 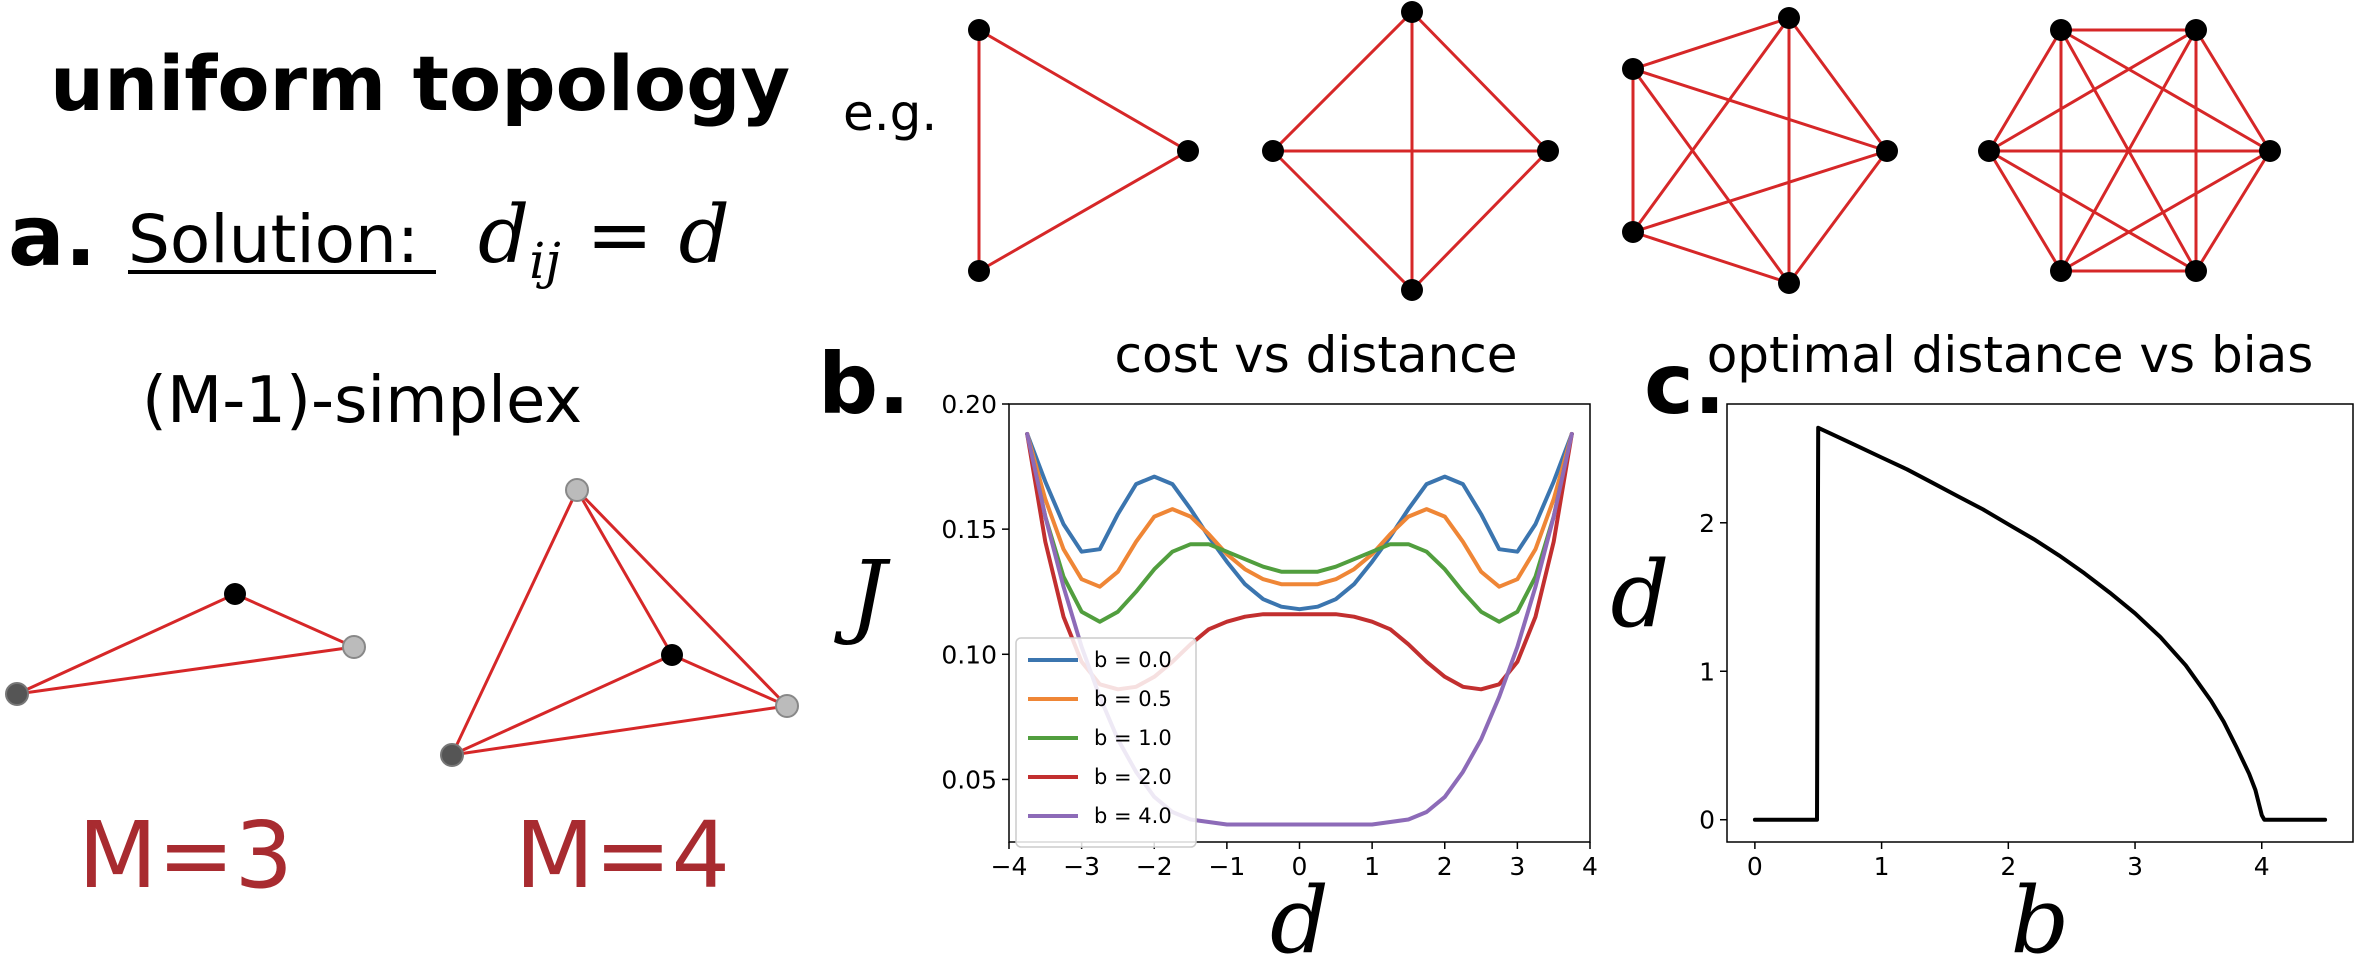 I want to click on panel-a-title: uniform topology, so click(x=420, y=83).